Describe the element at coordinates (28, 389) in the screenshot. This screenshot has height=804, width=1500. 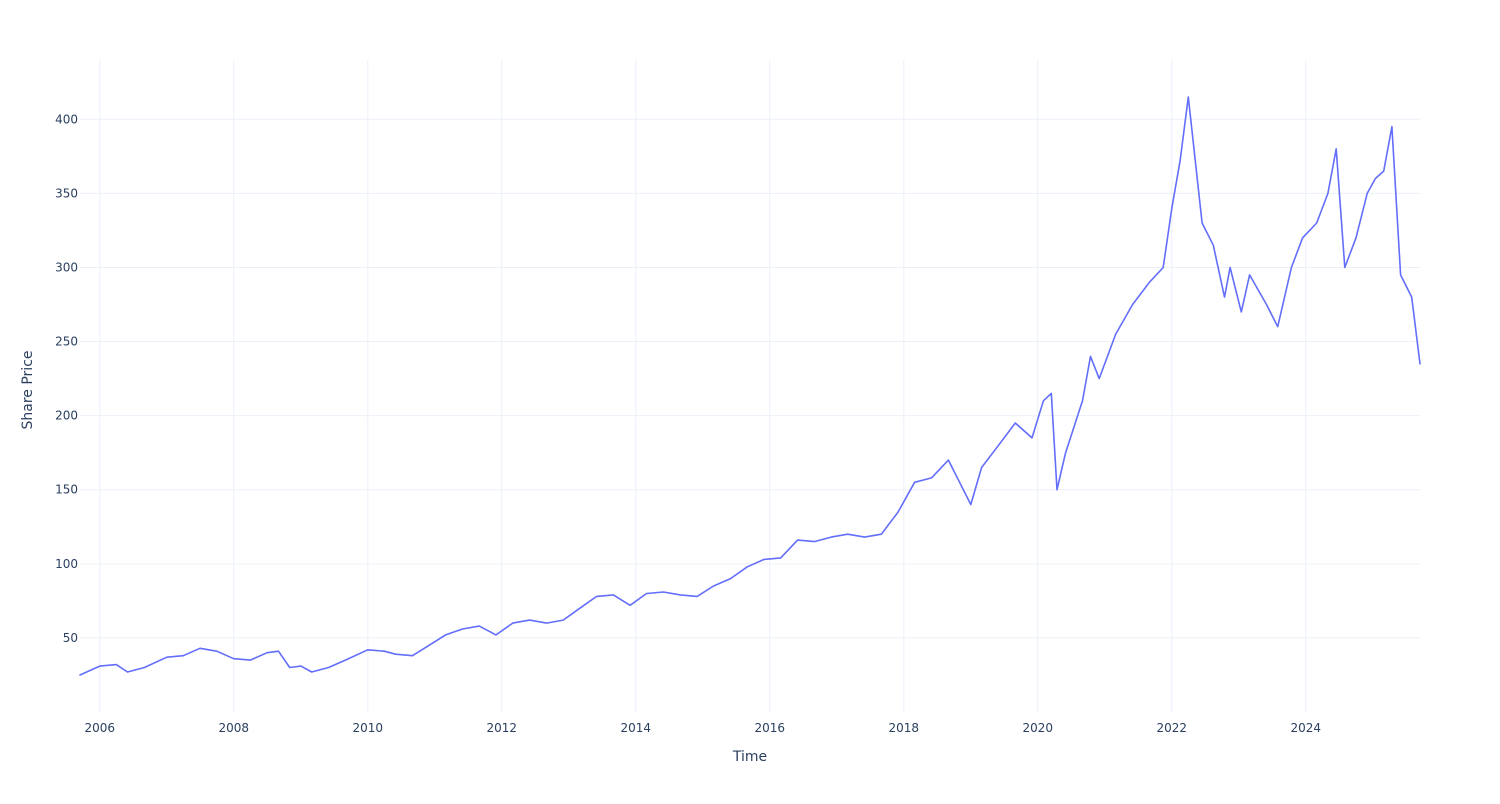
I see `y-axis-title: Share Price` at that location.